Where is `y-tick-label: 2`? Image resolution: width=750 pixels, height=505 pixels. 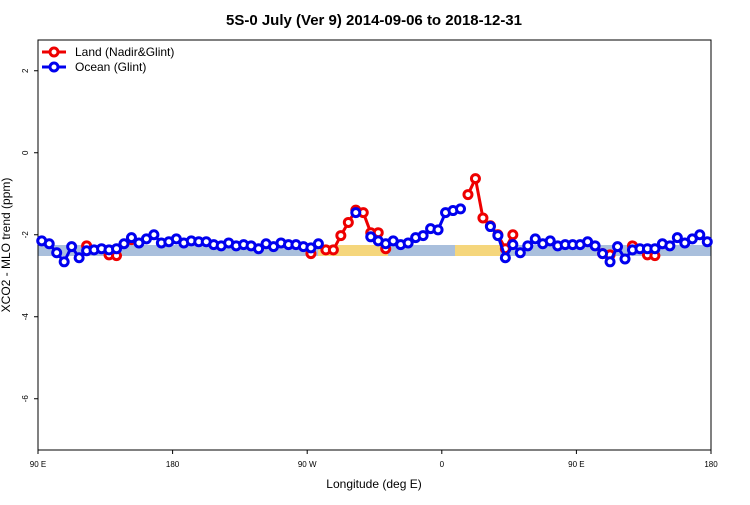
y-tick-label: 2 is located at coordinates (25, 70).